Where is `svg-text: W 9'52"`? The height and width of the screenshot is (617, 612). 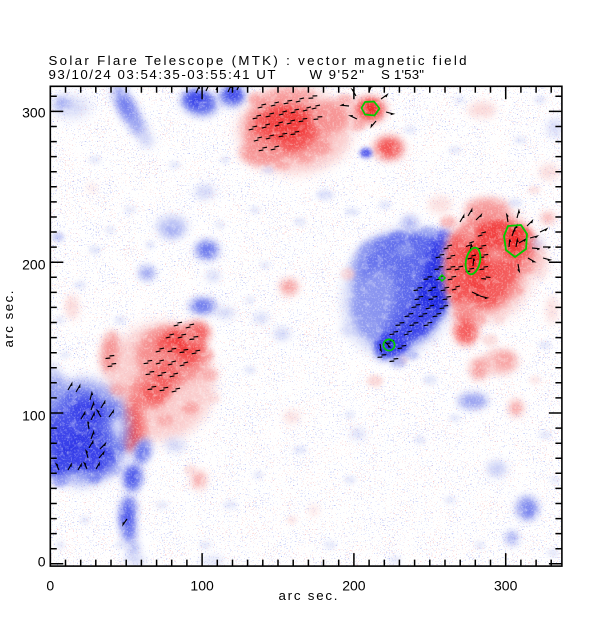 svg-text: W 9'52" is located at coordinates (337, 74).